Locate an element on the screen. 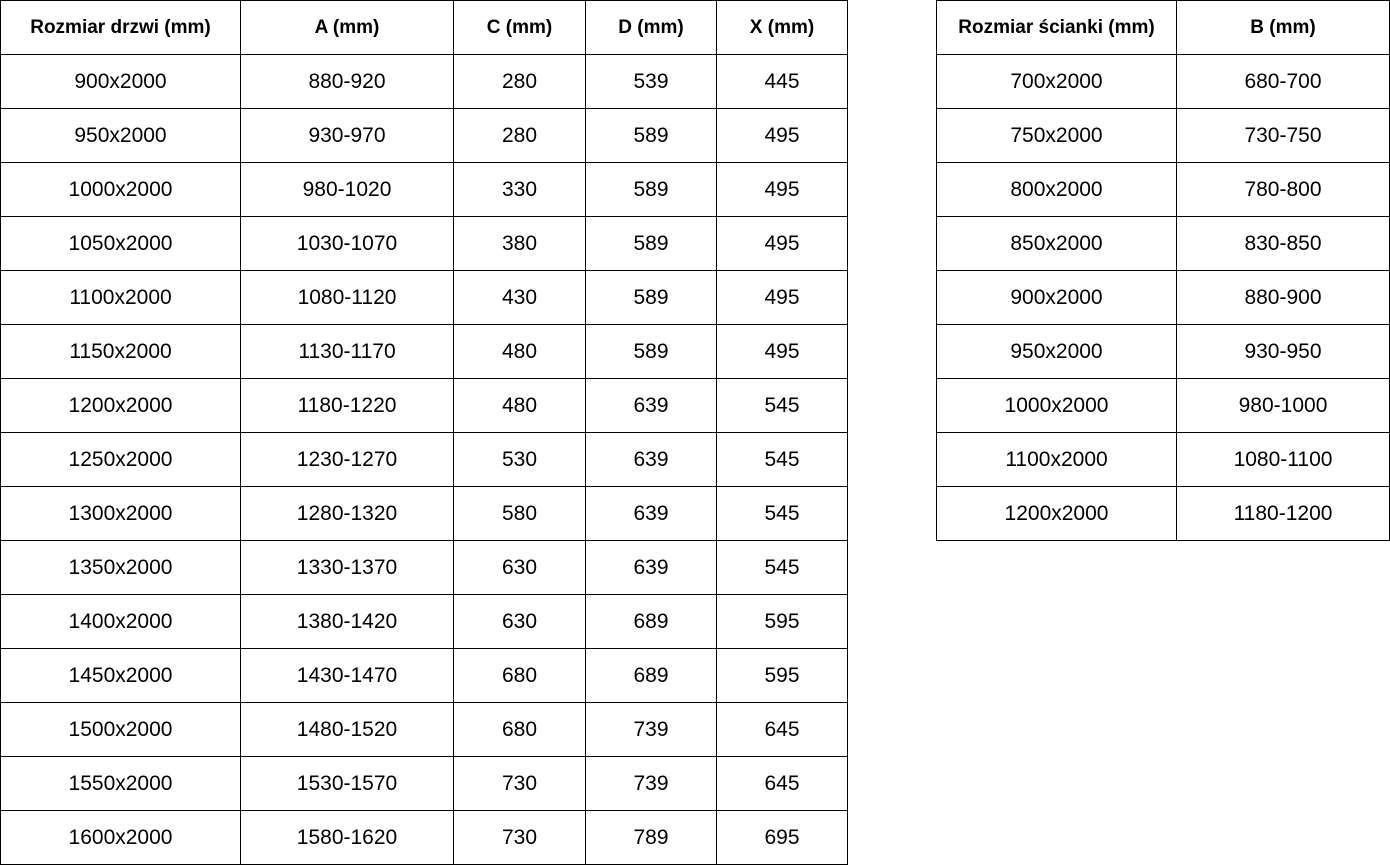 The width and height of the screenshot is (1390, 865). table-cell: 1080-1100 is located at coordinates (1283, 459).